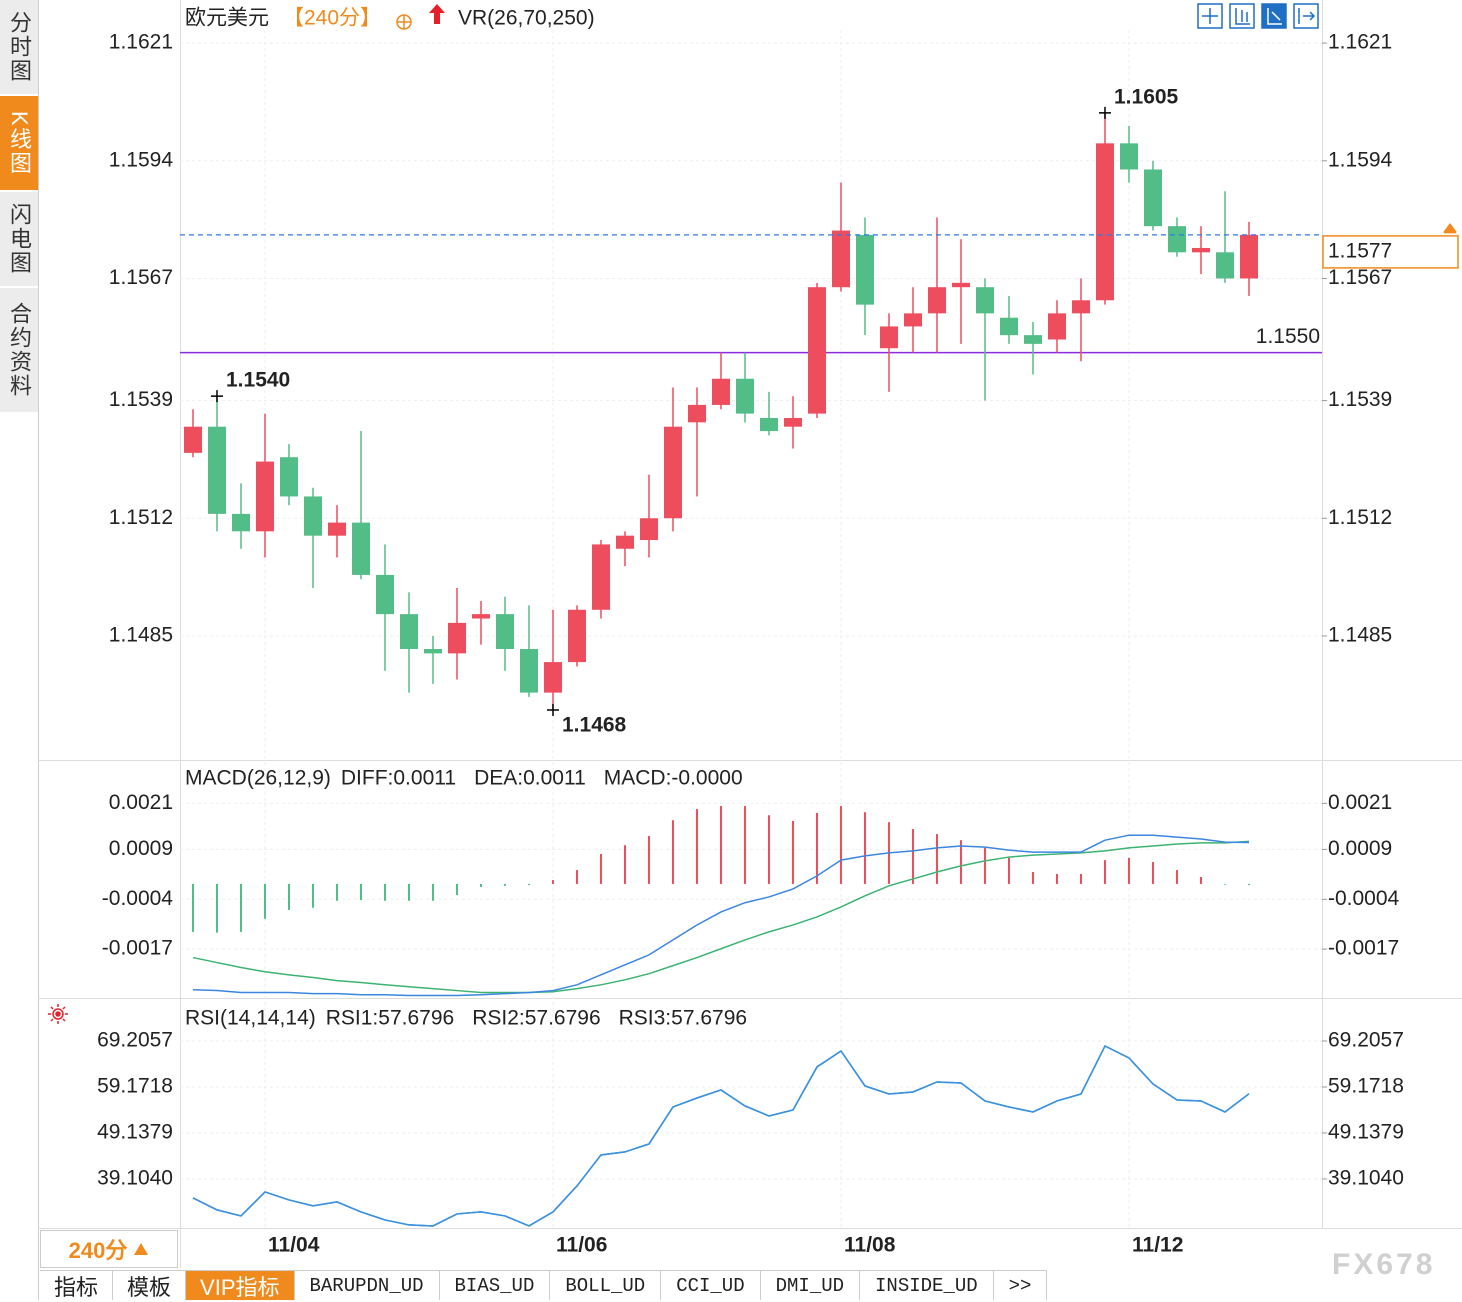 This screenshot has width=1462, height=1302. I want to click on indicator-tab: DMI_UD, so click(811, 1285).